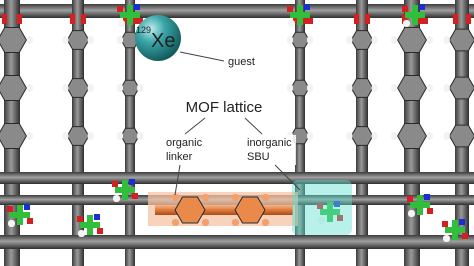 The image size is (474, 266). What do you see at coordinates (184, 143) in the screenshot?
I see `organic-label: organic` at bounding box center [184, 143].